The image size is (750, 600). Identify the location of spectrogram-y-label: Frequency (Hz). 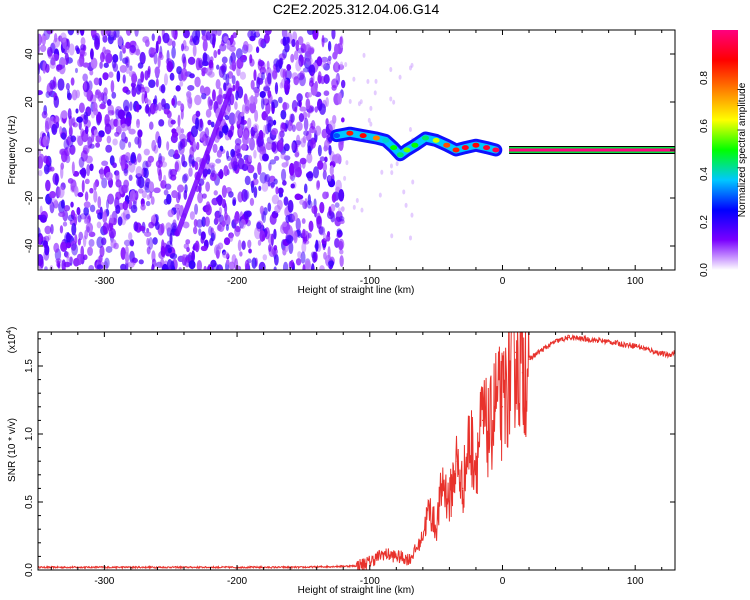
(12, 150).